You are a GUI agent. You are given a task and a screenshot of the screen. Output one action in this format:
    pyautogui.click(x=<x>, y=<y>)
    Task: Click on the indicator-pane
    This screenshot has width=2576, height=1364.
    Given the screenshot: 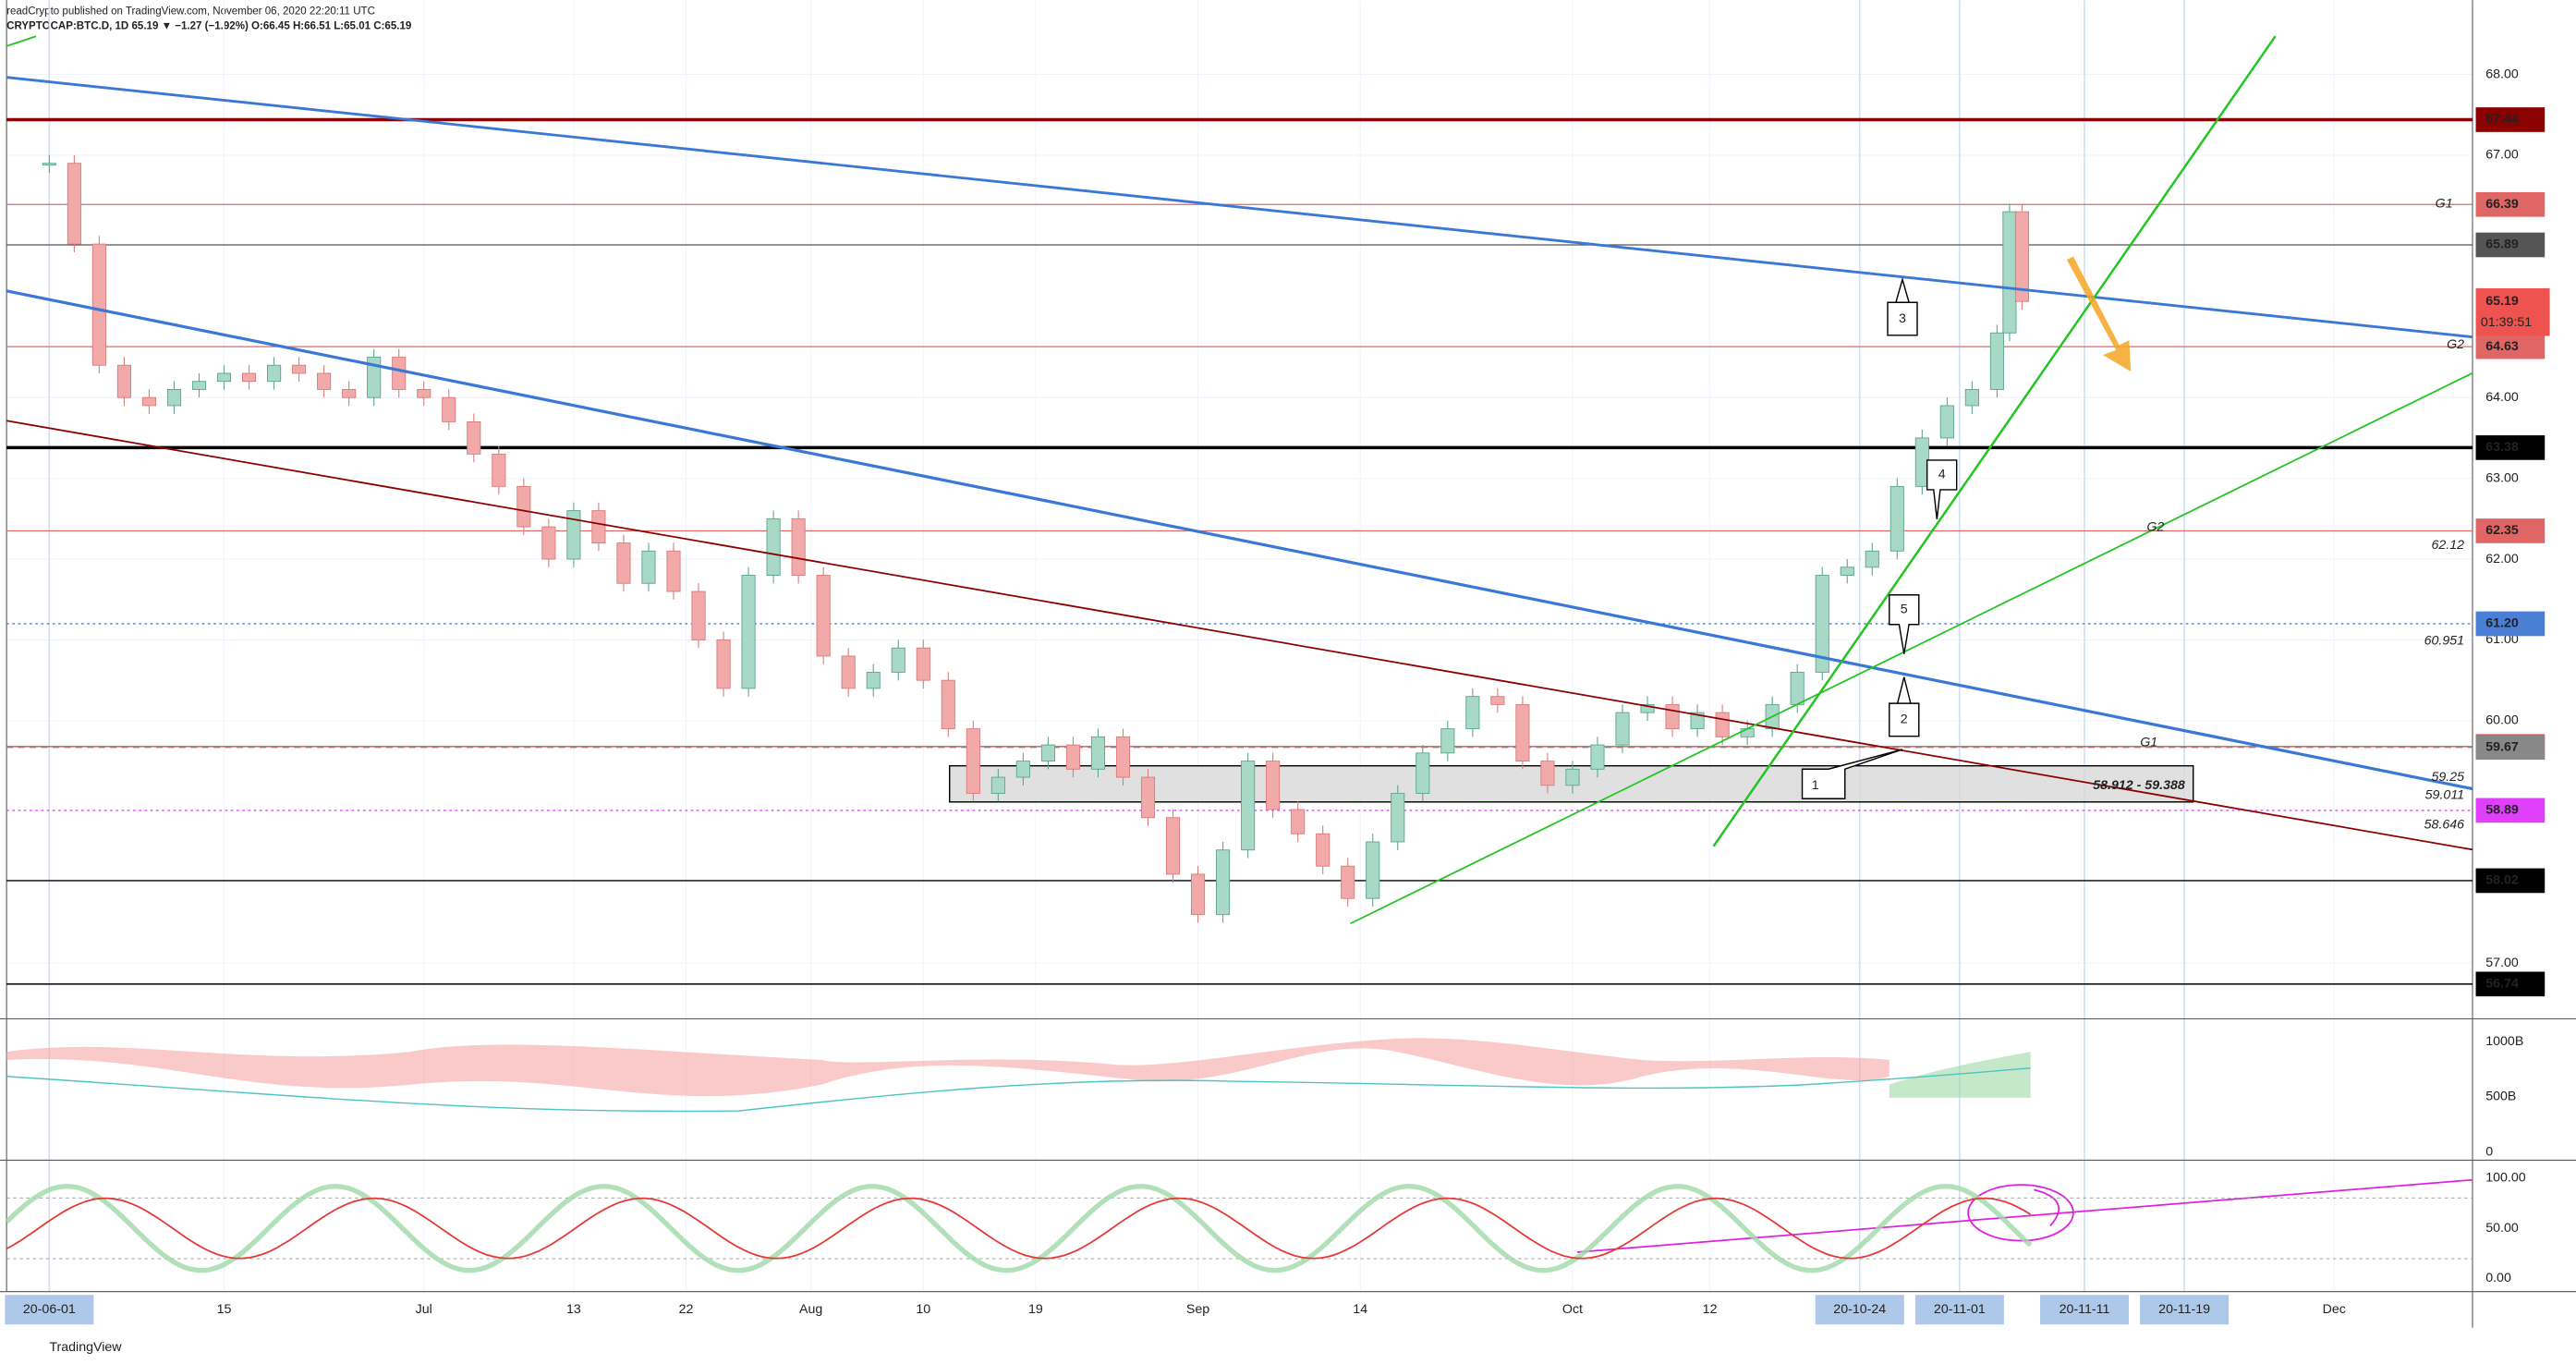 What is the action you would take?
    pyautogui.click(x=1018, y=1075)
    